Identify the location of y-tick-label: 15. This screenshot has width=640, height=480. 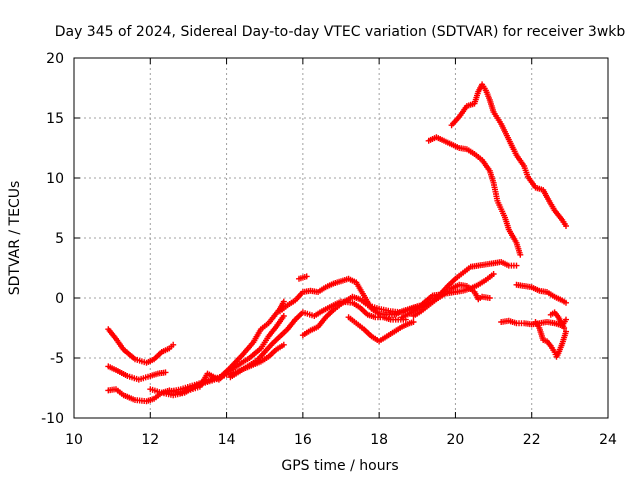
(55, 119).